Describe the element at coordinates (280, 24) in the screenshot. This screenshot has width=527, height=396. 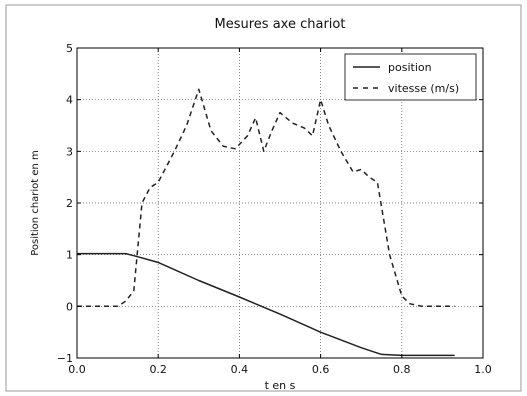
I see `chart-title: Mesures axe chariot` at that location.